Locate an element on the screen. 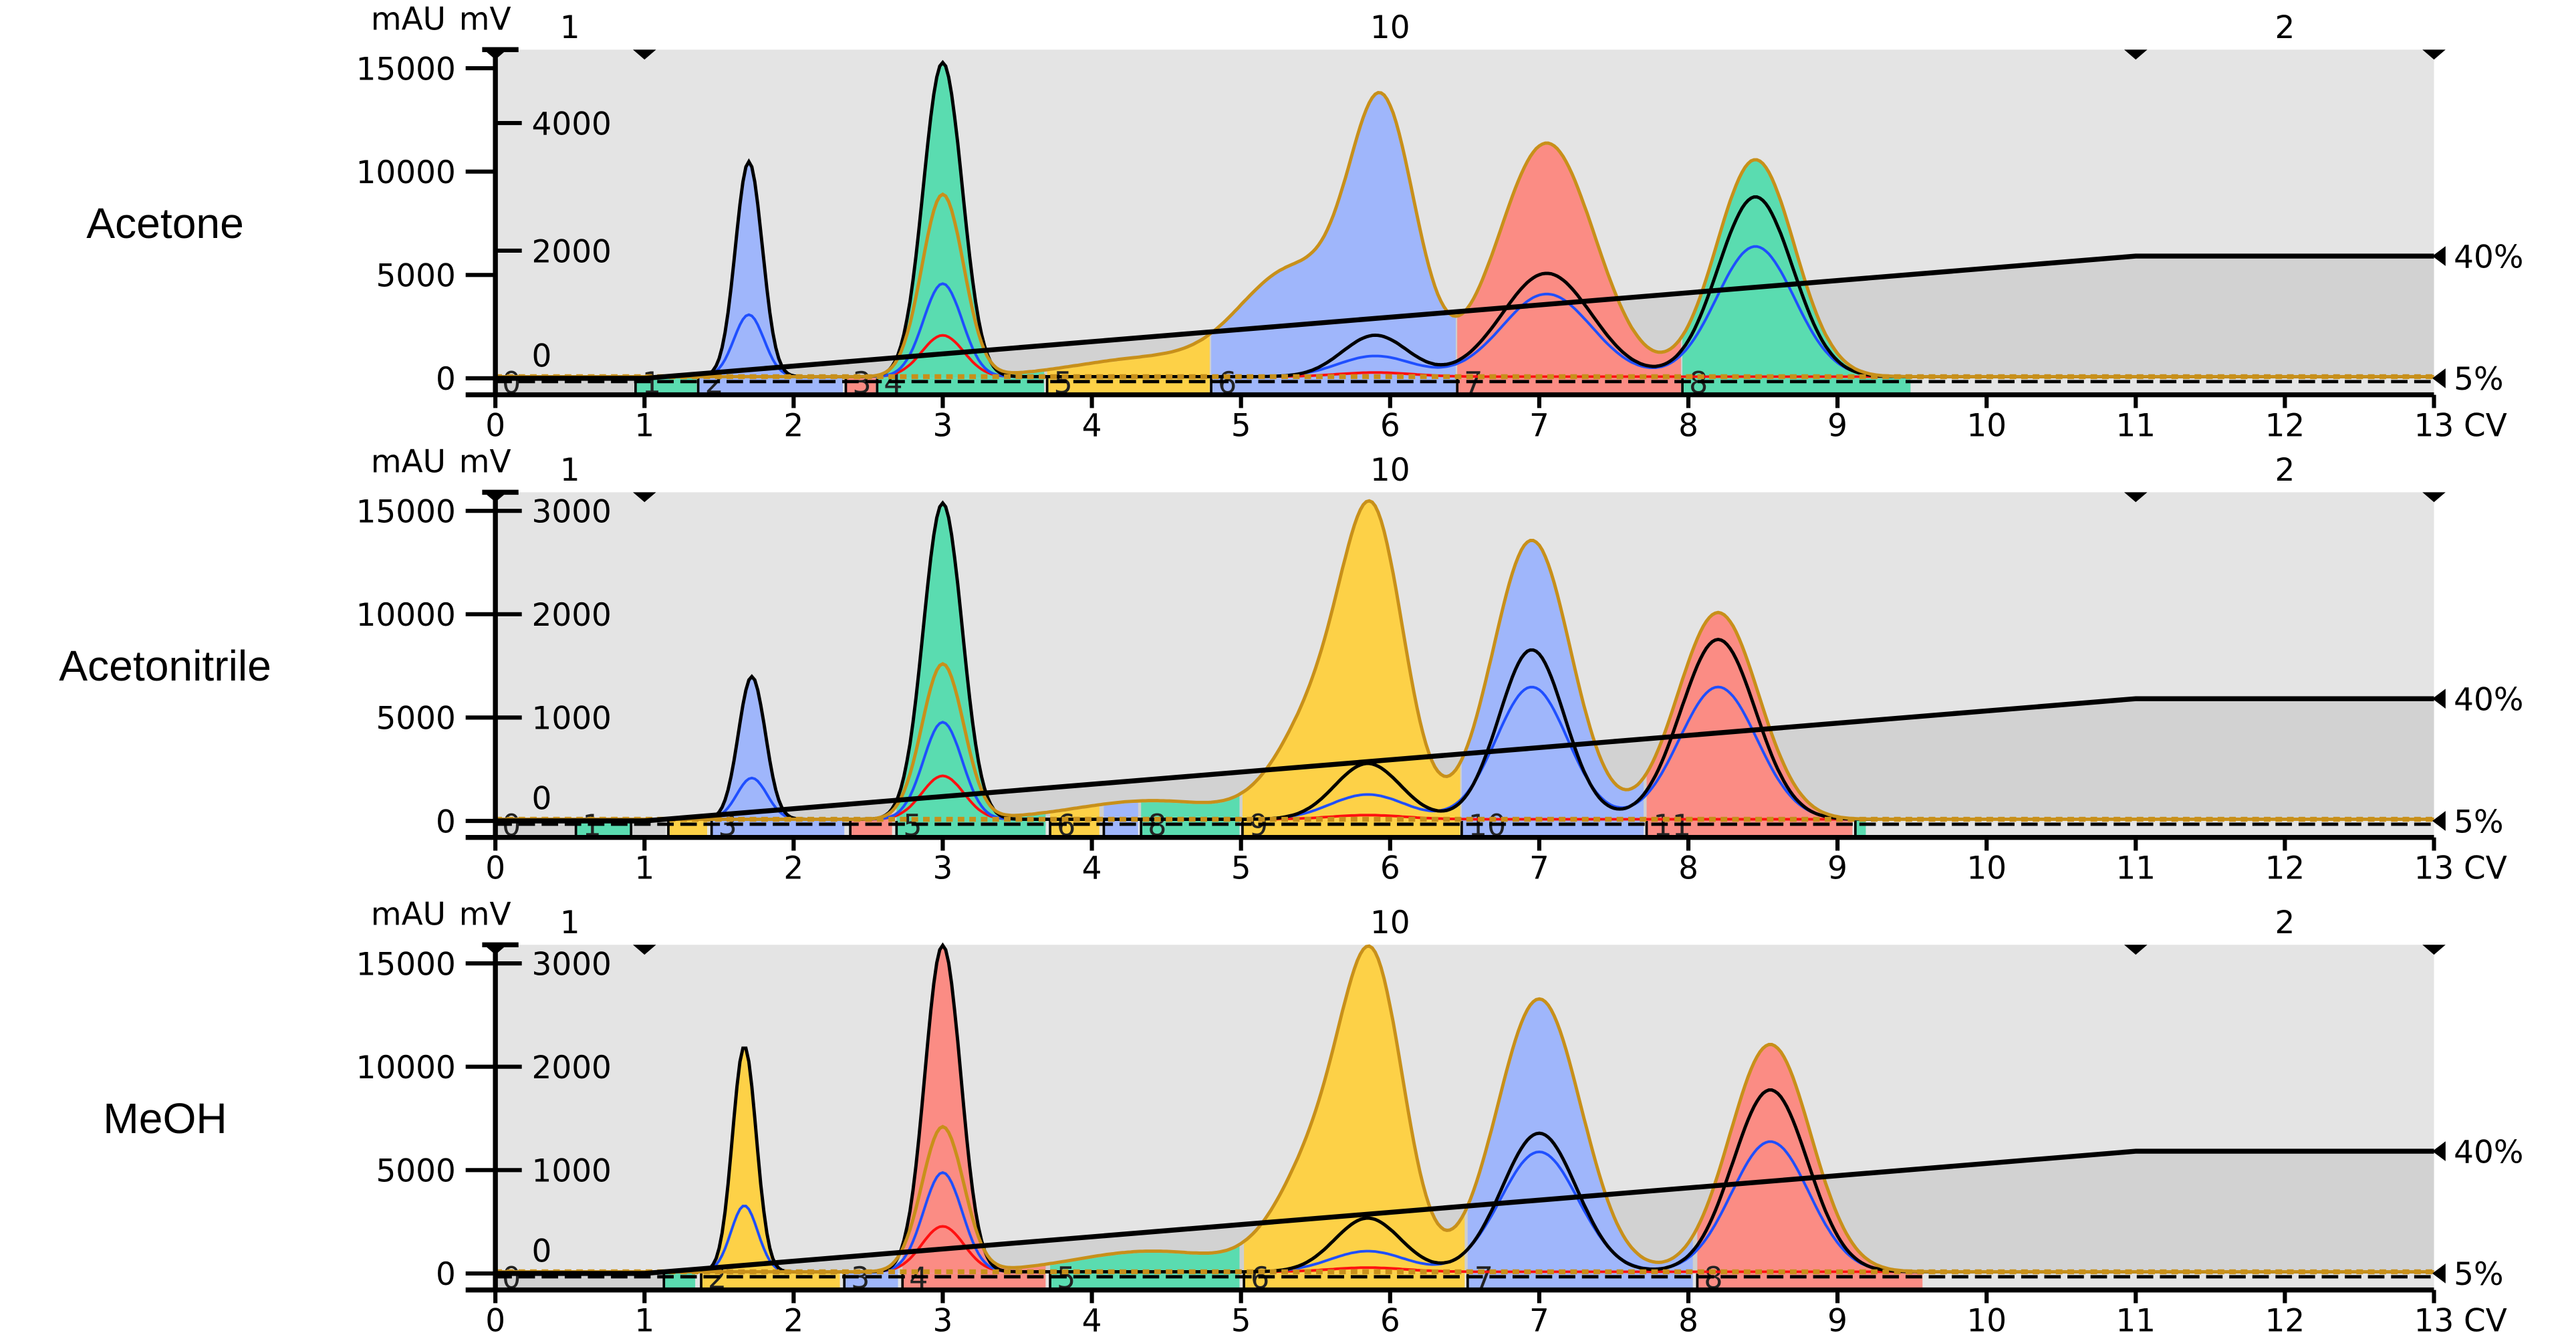 The width and height of the screenshot is (2576, 1333). sample-name: MeOH is located at coordinates (165, 1118).